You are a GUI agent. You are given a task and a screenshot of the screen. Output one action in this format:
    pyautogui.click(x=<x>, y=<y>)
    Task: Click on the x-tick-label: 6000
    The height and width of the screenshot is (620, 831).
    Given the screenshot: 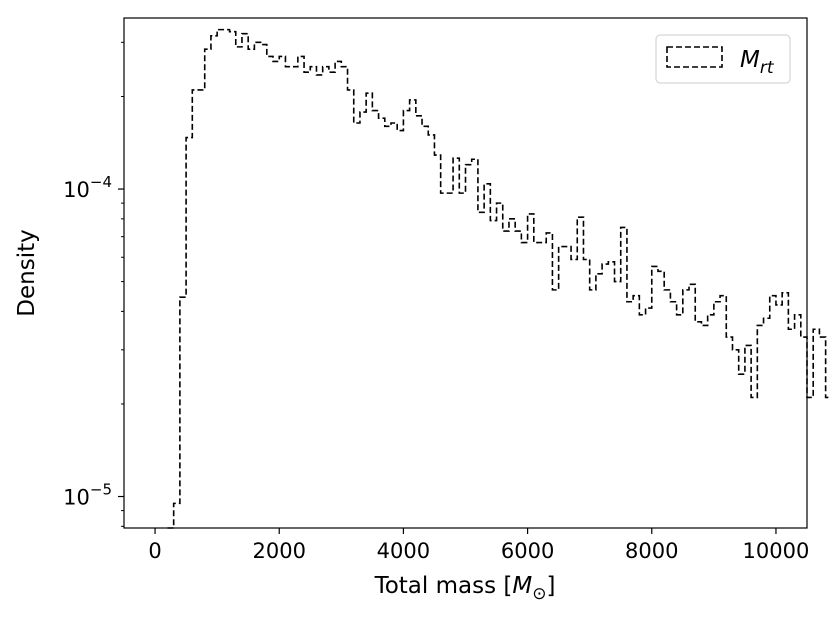 What is the action you would take?
    pyautogui.click(x=527, y=551)
    